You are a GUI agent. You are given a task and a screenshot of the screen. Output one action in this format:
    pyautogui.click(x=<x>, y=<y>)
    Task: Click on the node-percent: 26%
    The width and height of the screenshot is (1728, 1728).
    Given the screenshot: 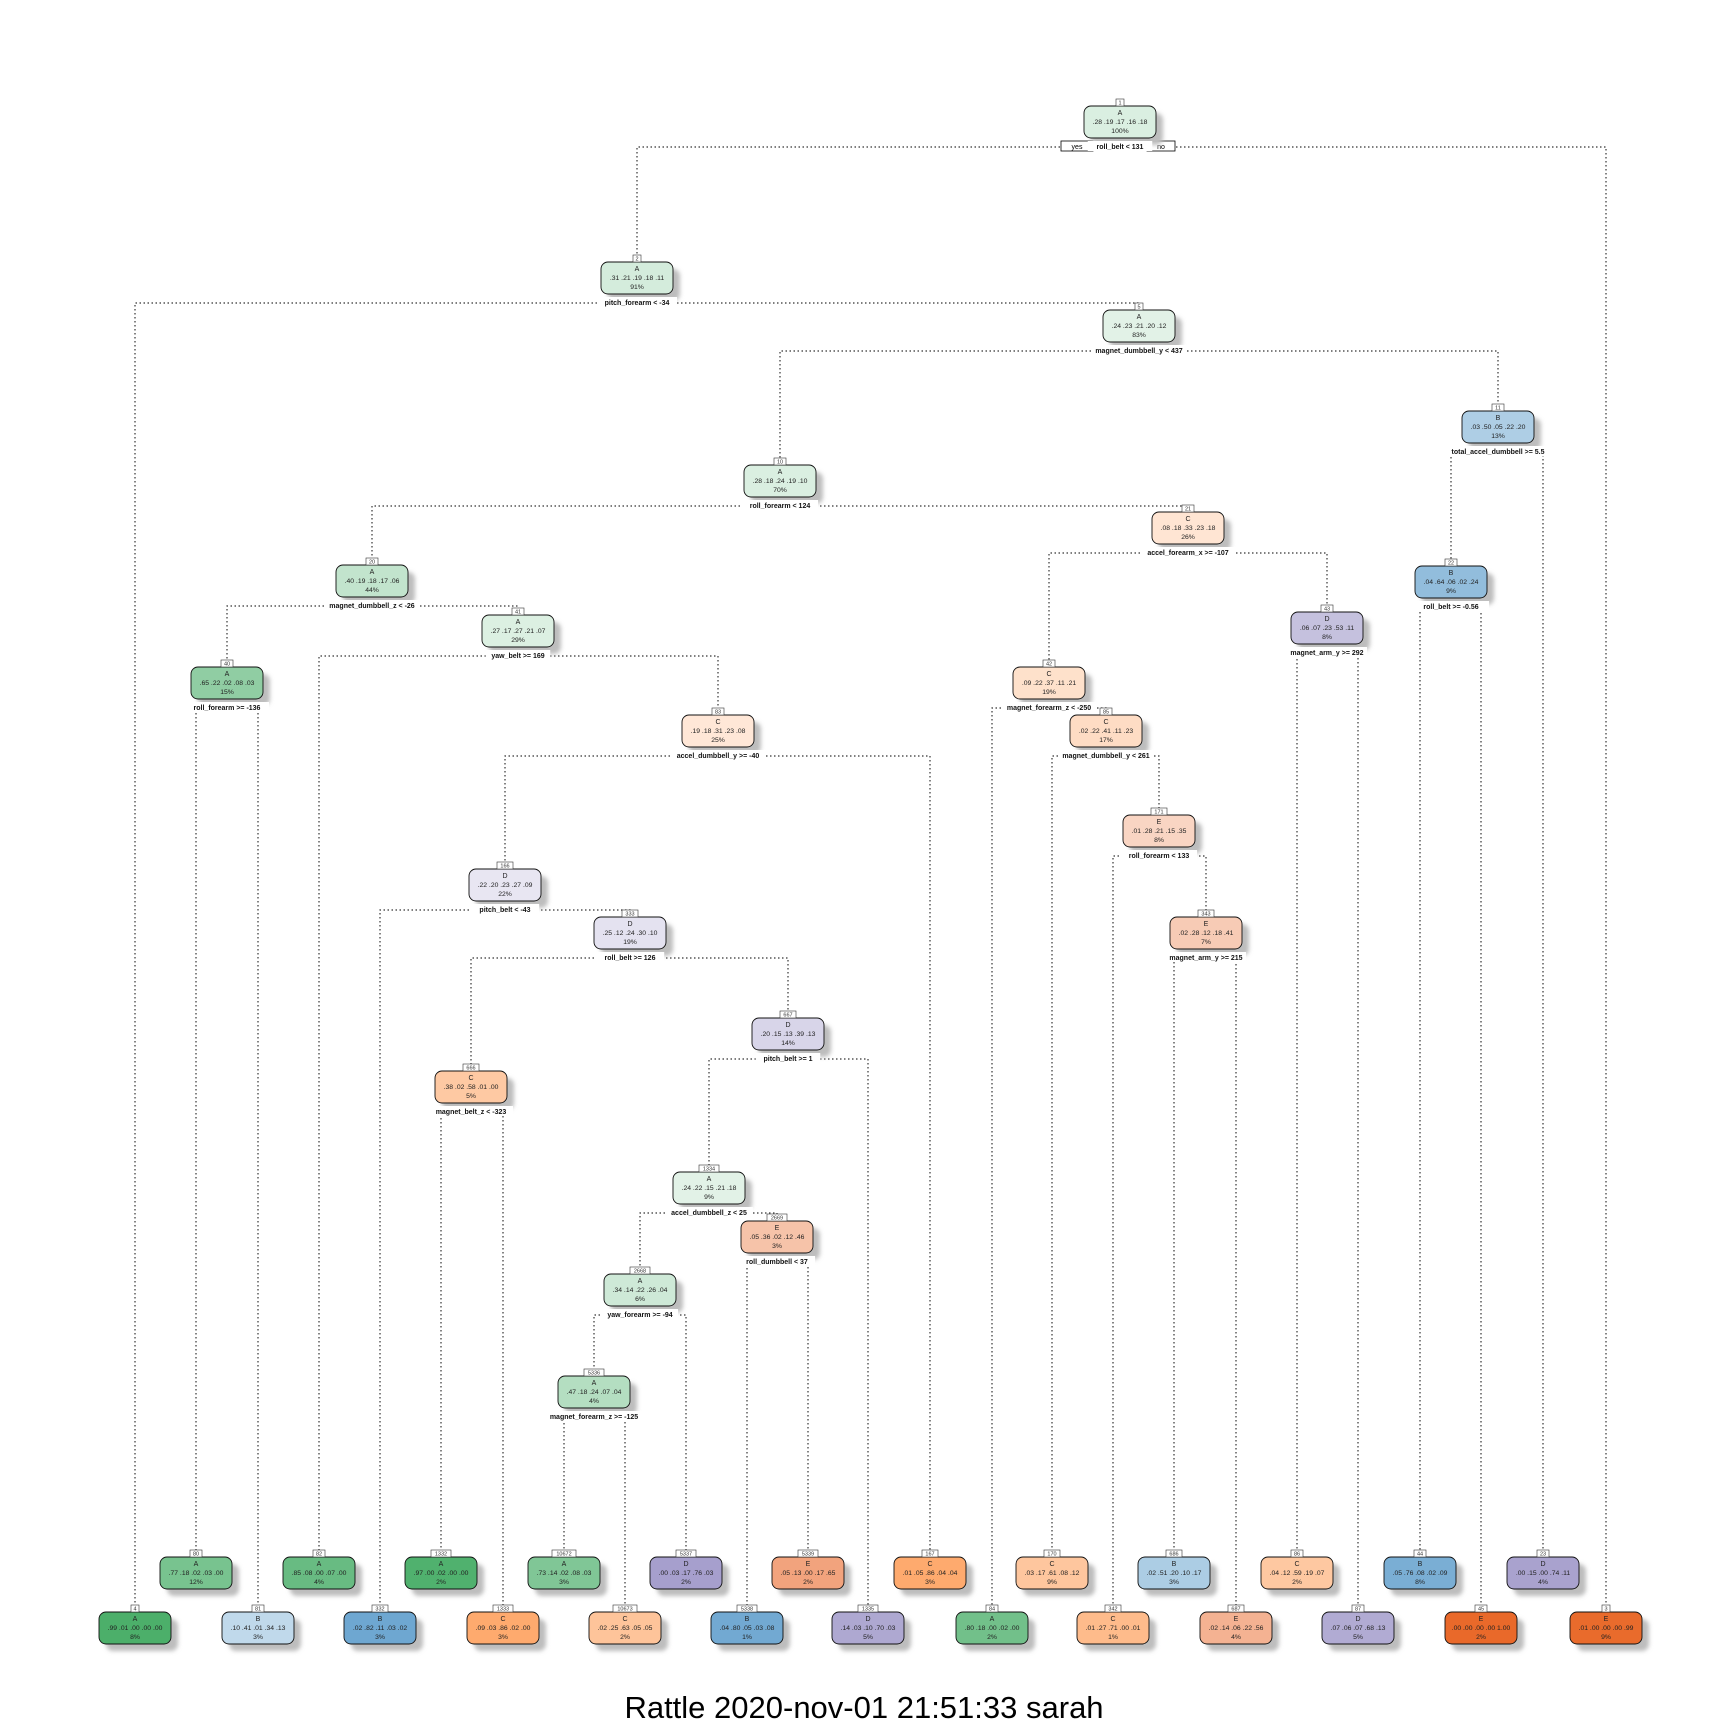 What is the action you would take?
    pyautogui.click(x=1188, y=537)
    